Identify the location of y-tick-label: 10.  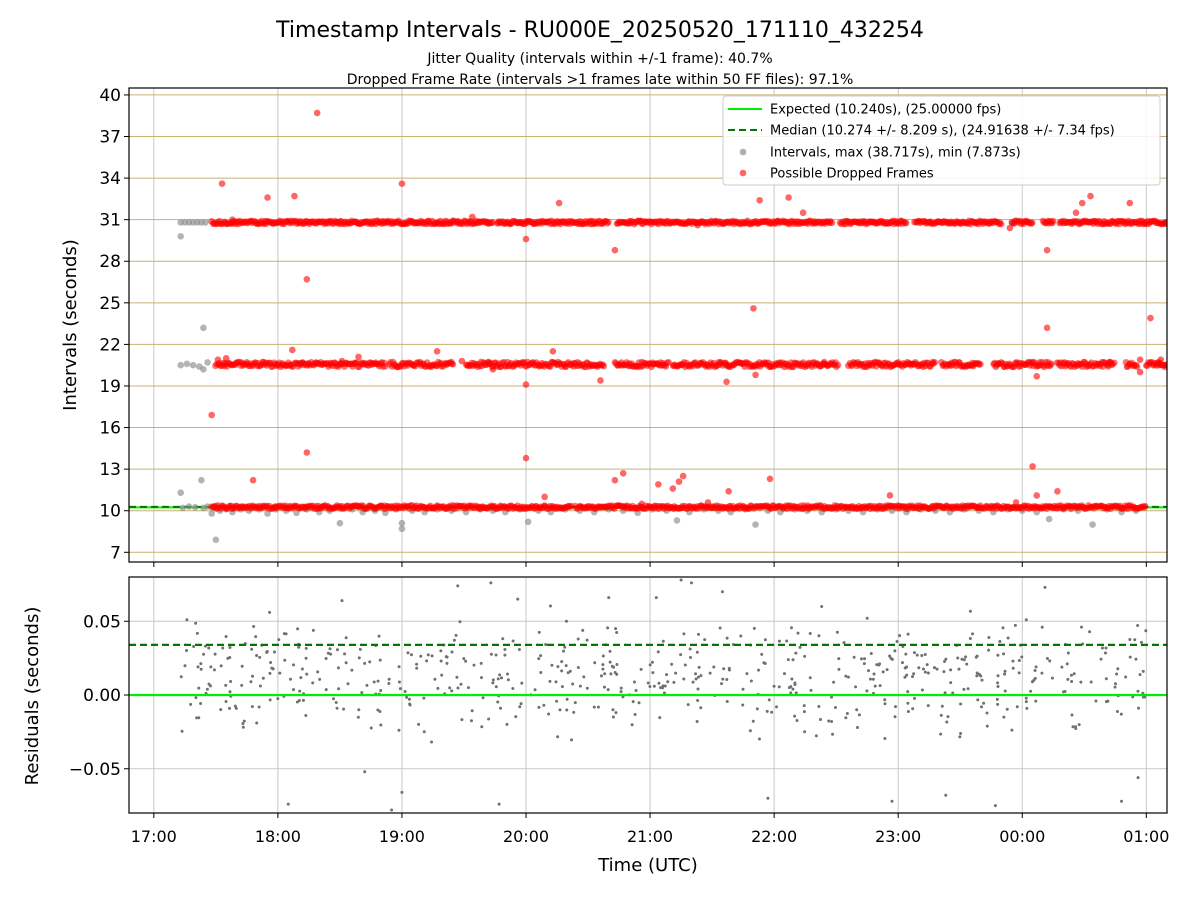
(110, 512).